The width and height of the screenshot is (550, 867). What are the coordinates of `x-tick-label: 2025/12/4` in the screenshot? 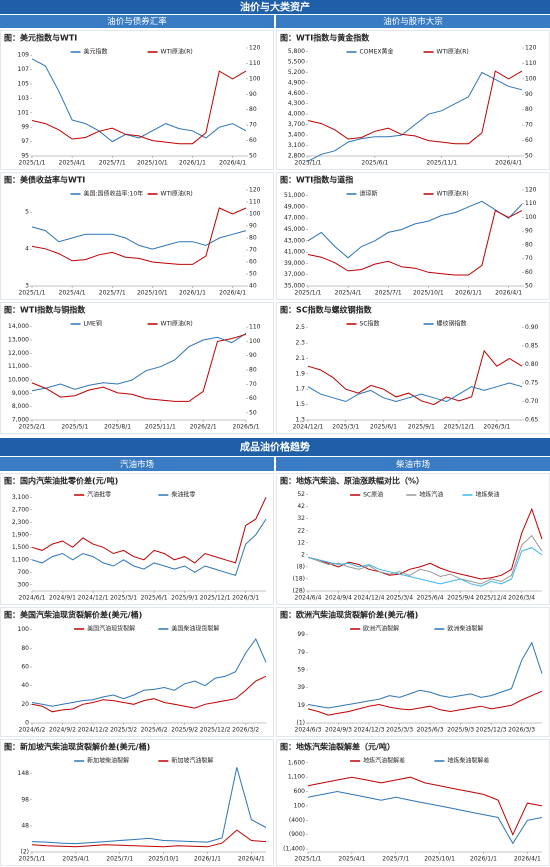 It's located at (491, 598).